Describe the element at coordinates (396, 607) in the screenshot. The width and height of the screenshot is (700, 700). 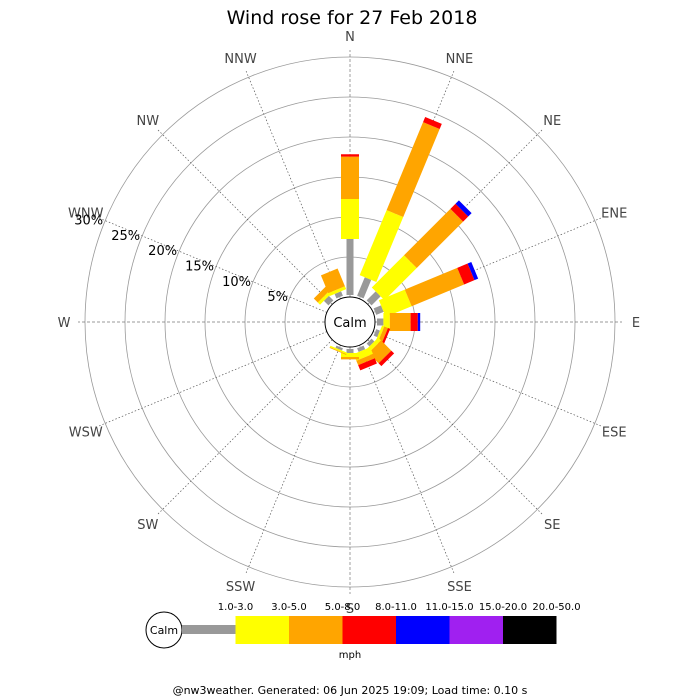
I see `legend-label-3: 8.0-11.0` at that location.